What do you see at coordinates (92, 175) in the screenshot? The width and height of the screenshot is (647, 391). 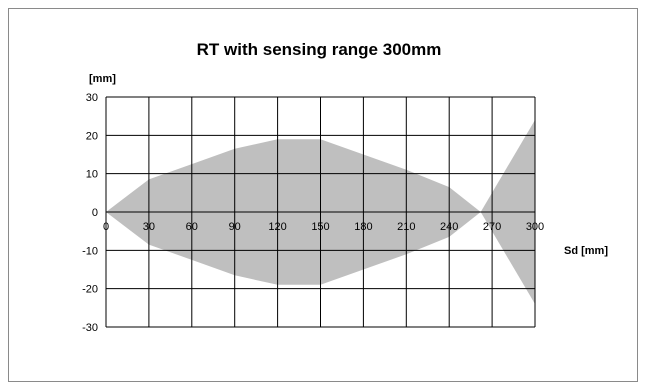 I see `y-tick-label: 10` at bounding box center [92, 175].